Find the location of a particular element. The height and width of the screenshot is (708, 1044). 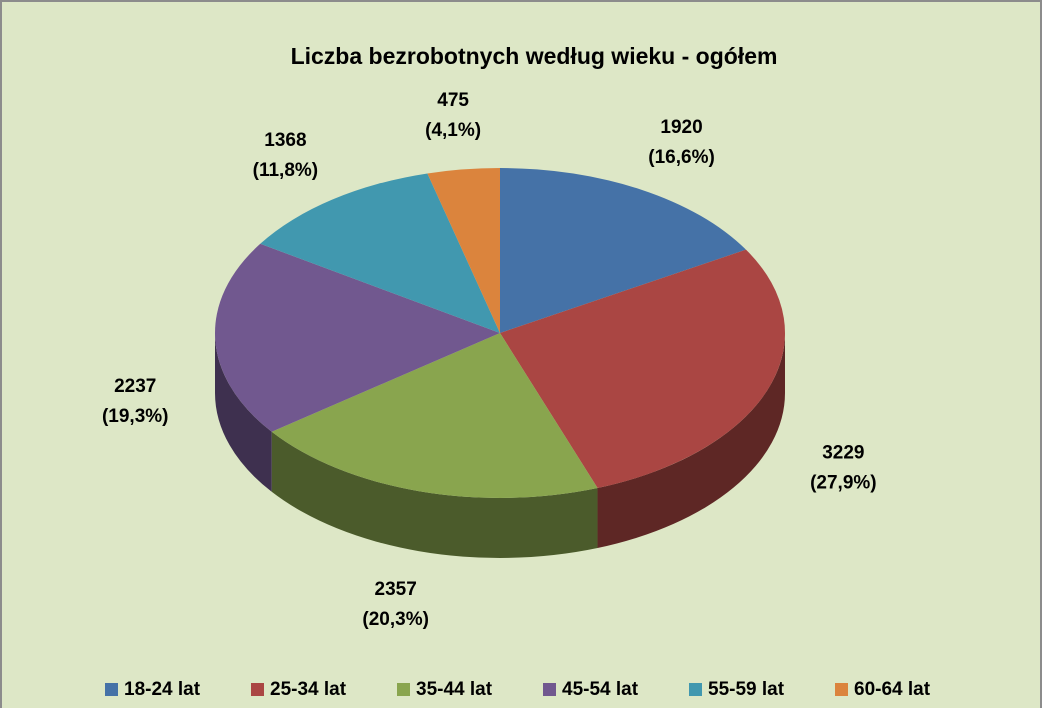

legend-label: 55-59 lat is located at coordinates (746, 689).